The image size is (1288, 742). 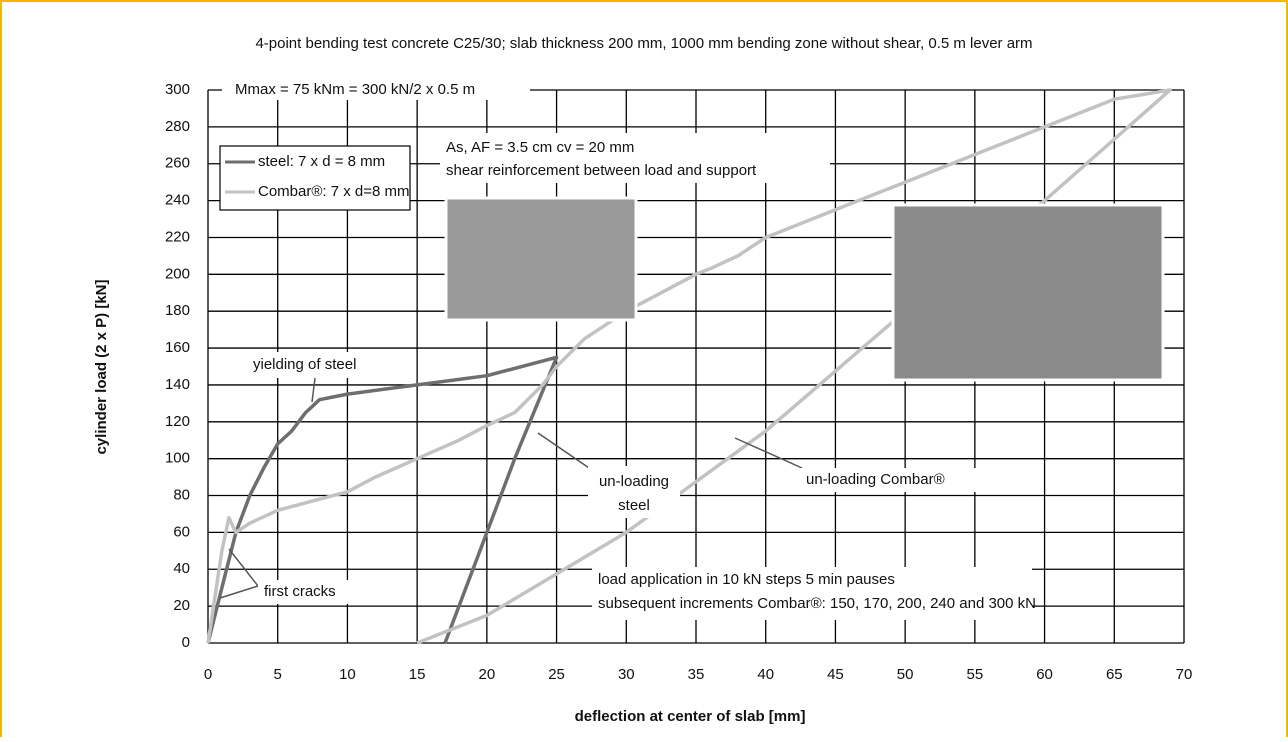 What do you see at coordinates (181, 531) in the screenshot?
I see `y-tick-label: 60` at bounding box center [181, 531].